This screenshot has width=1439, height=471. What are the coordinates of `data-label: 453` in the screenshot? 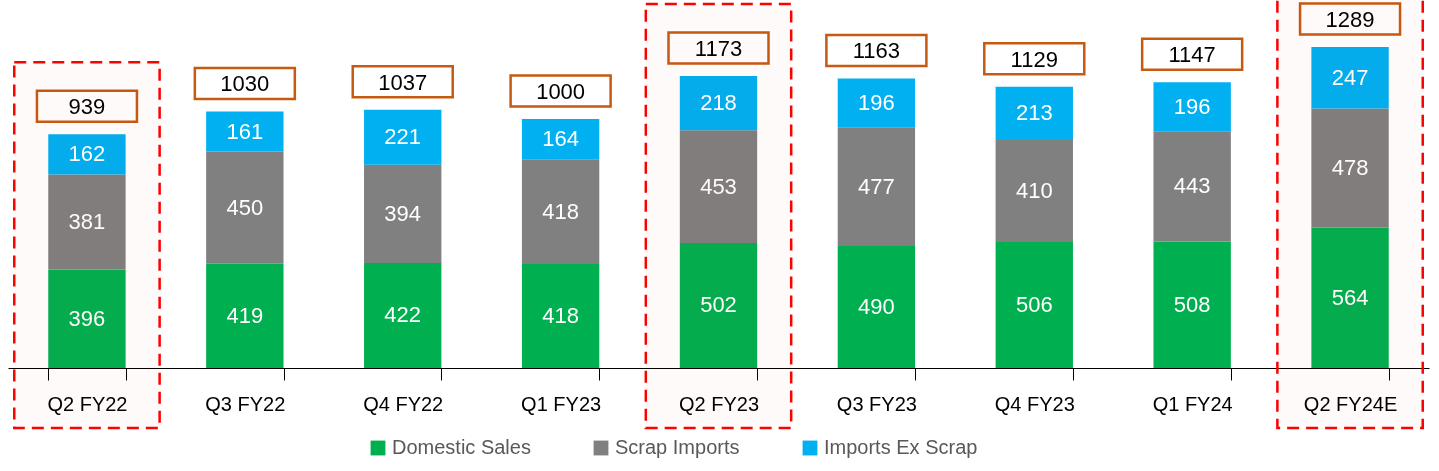 It's located at (718, 186).